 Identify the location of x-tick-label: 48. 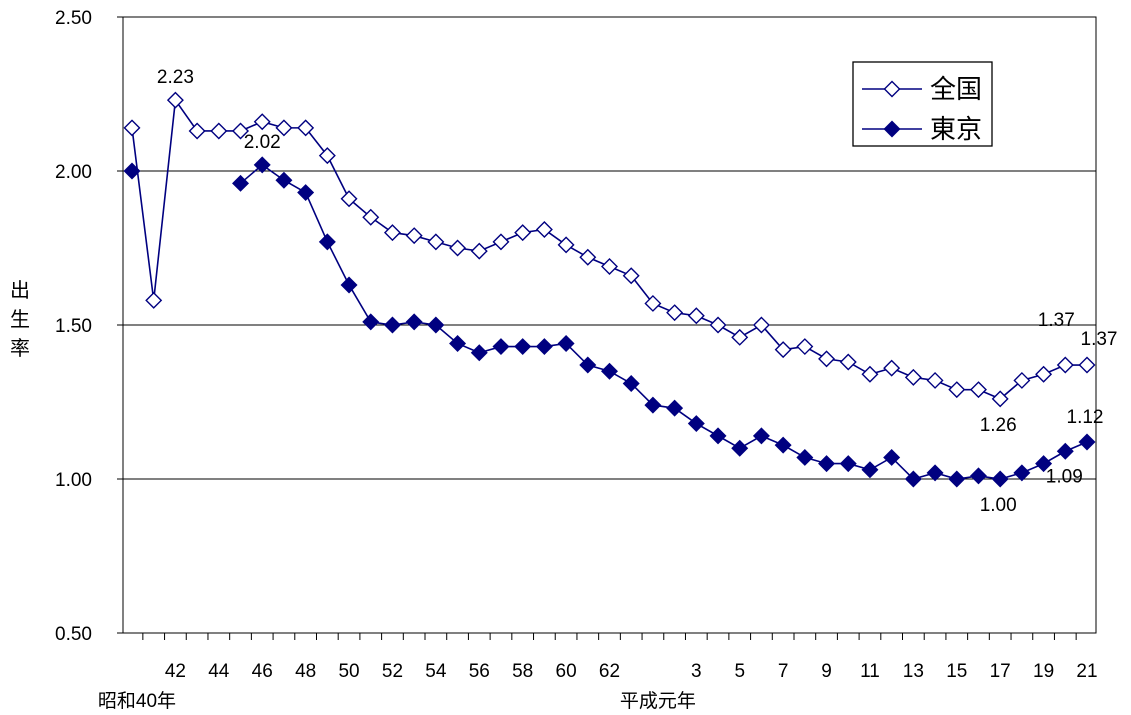
(305, 671).